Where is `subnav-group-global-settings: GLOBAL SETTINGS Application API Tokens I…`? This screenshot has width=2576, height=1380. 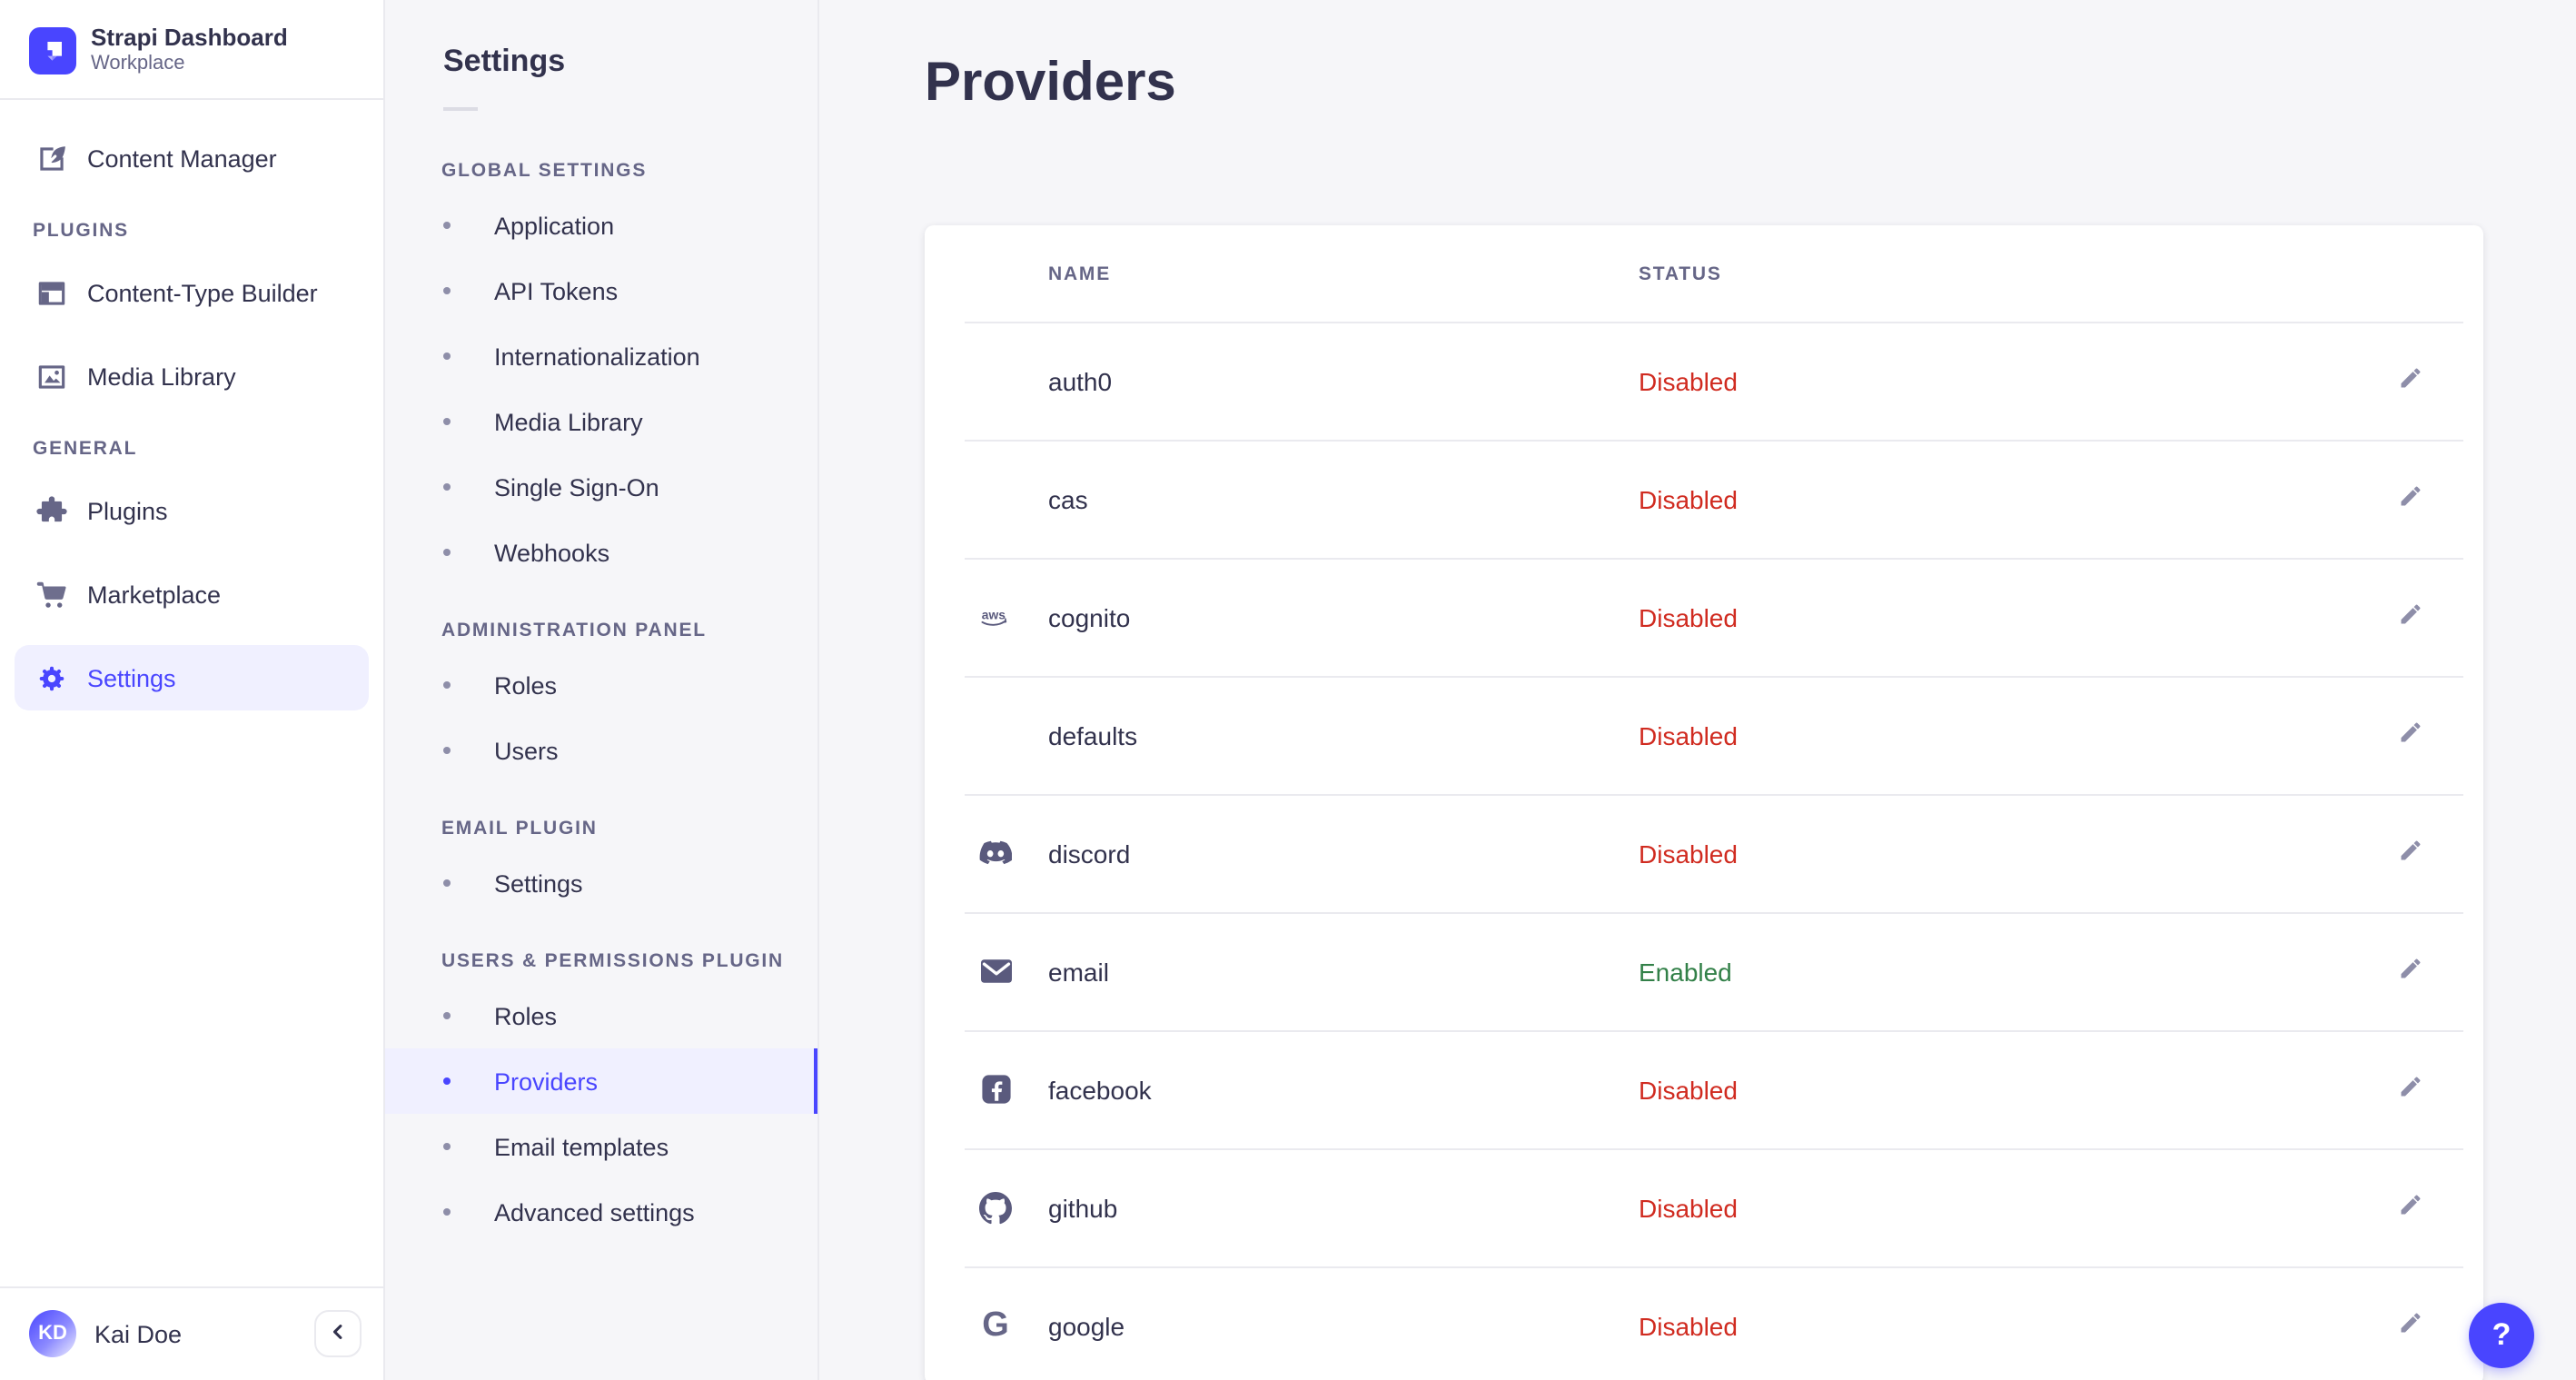
subnav-group-global-settings: GLOBAL SETTINGS Application API Tokens I… is located at coordinates (601, 372).